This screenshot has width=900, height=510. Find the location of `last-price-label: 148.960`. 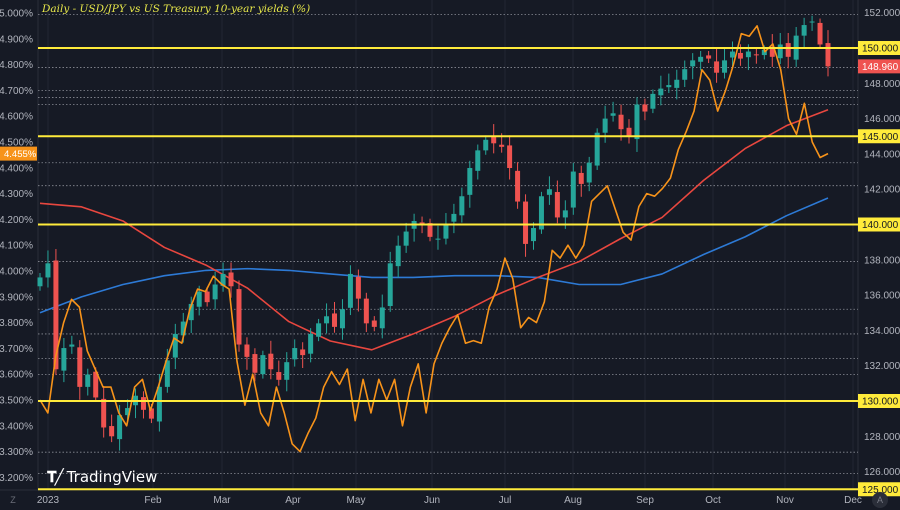

last-price-label: 148.960 is located at coordinates (880, 67).